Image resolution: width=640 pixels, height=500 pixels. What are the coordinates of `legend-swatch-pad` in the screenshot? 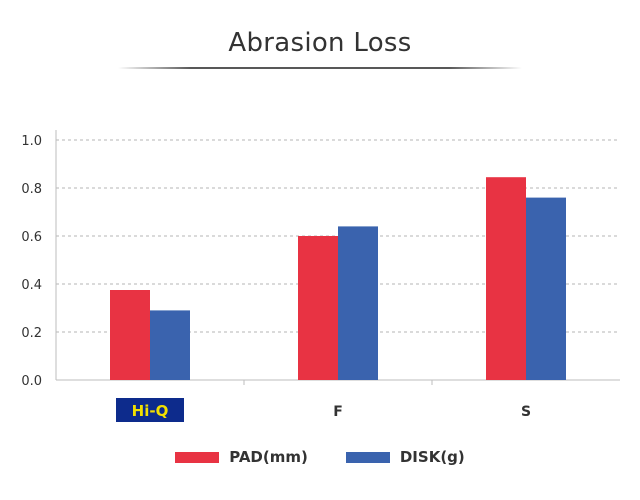 It's located at (197, 457).